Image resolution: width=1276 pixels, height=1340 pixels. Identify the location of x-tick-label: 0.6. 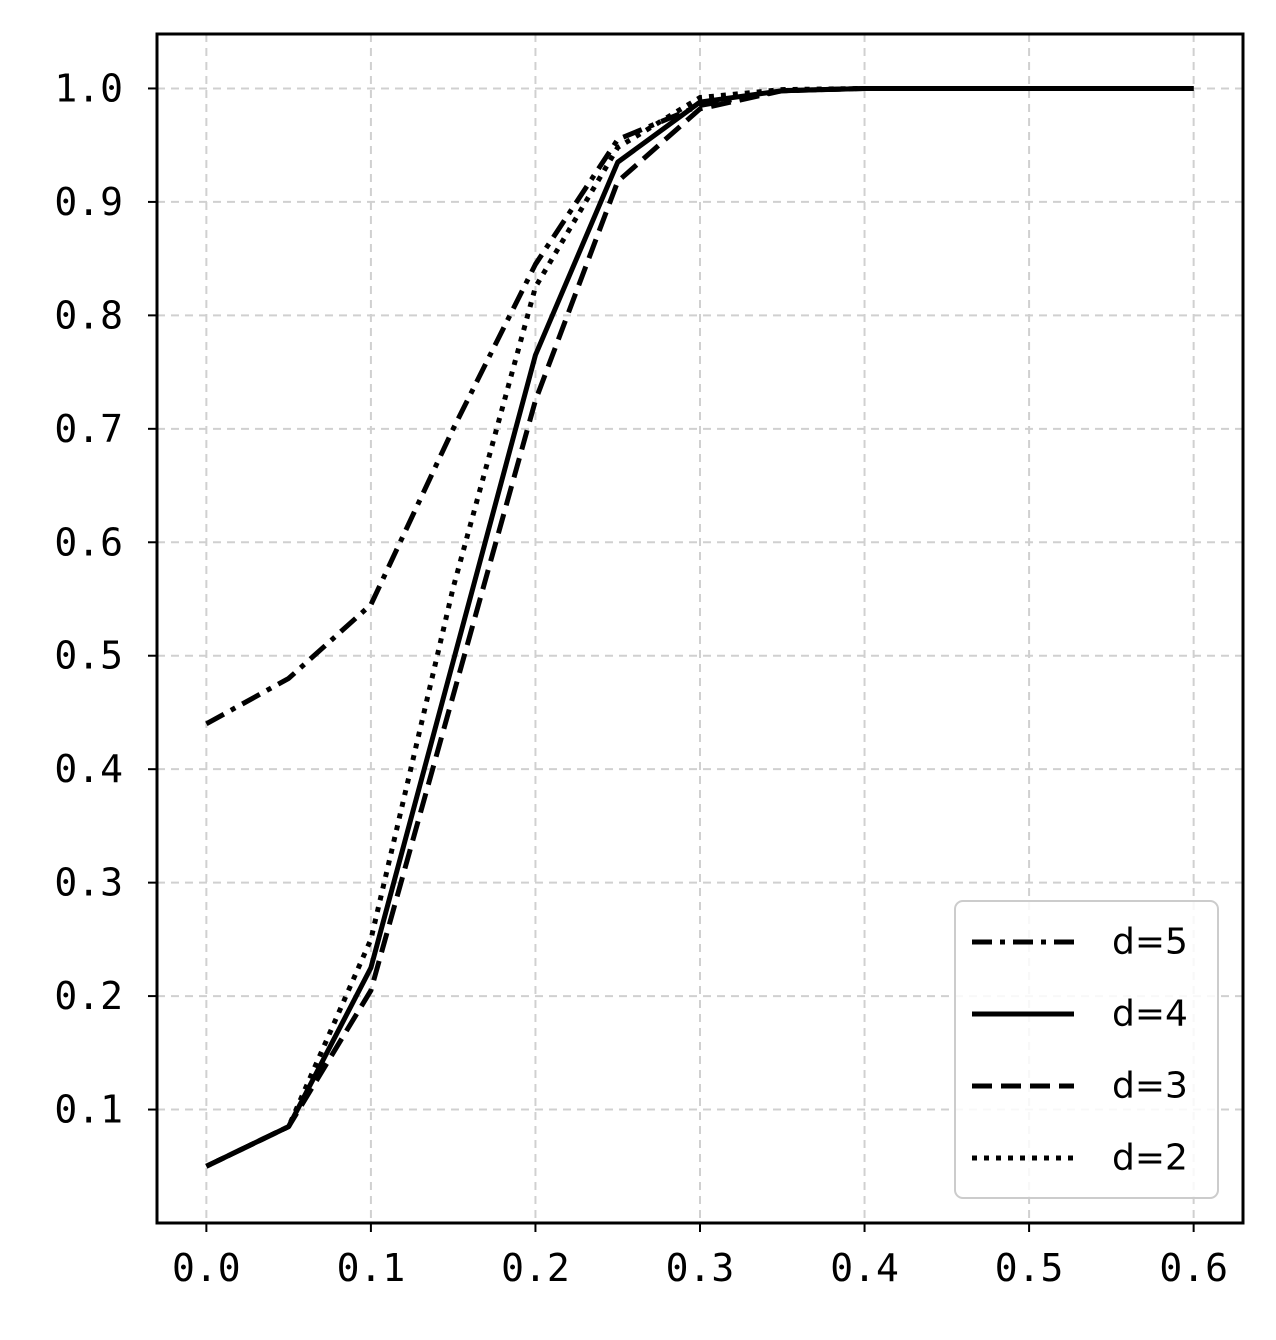
(1193, 1268).